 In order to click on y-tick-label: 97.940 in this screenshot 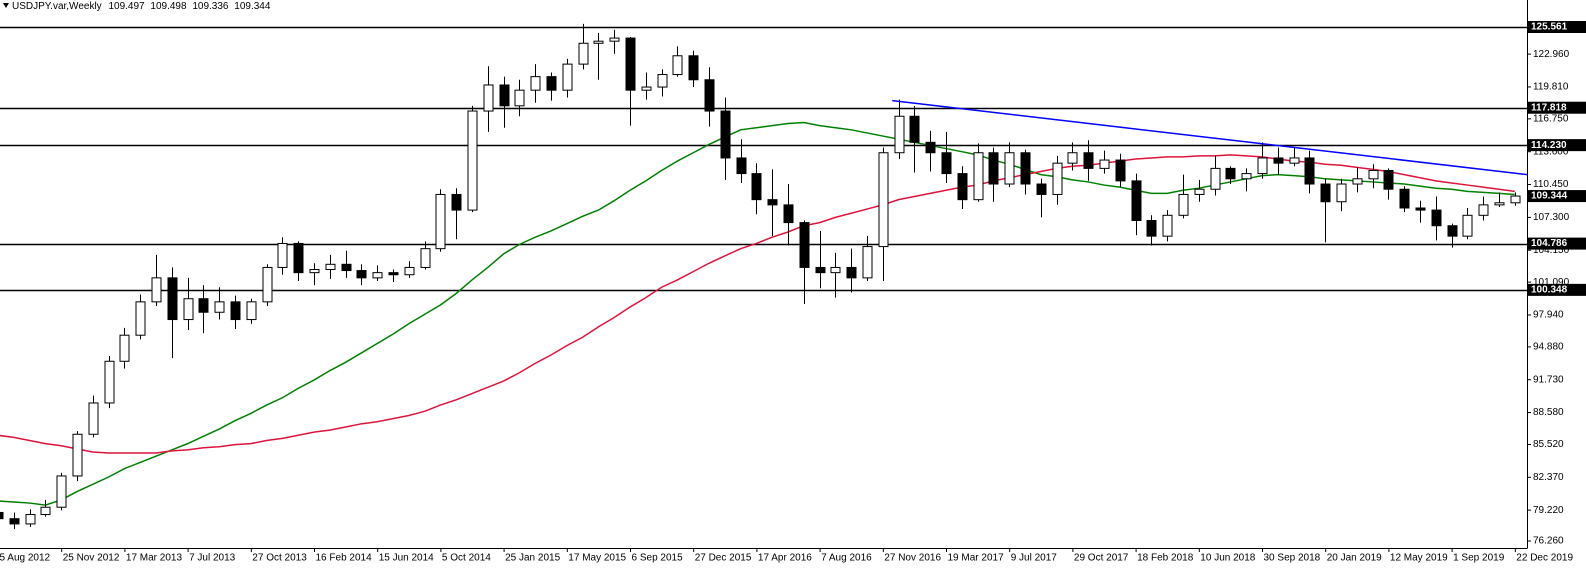, I will do `click(1548, 315)`.